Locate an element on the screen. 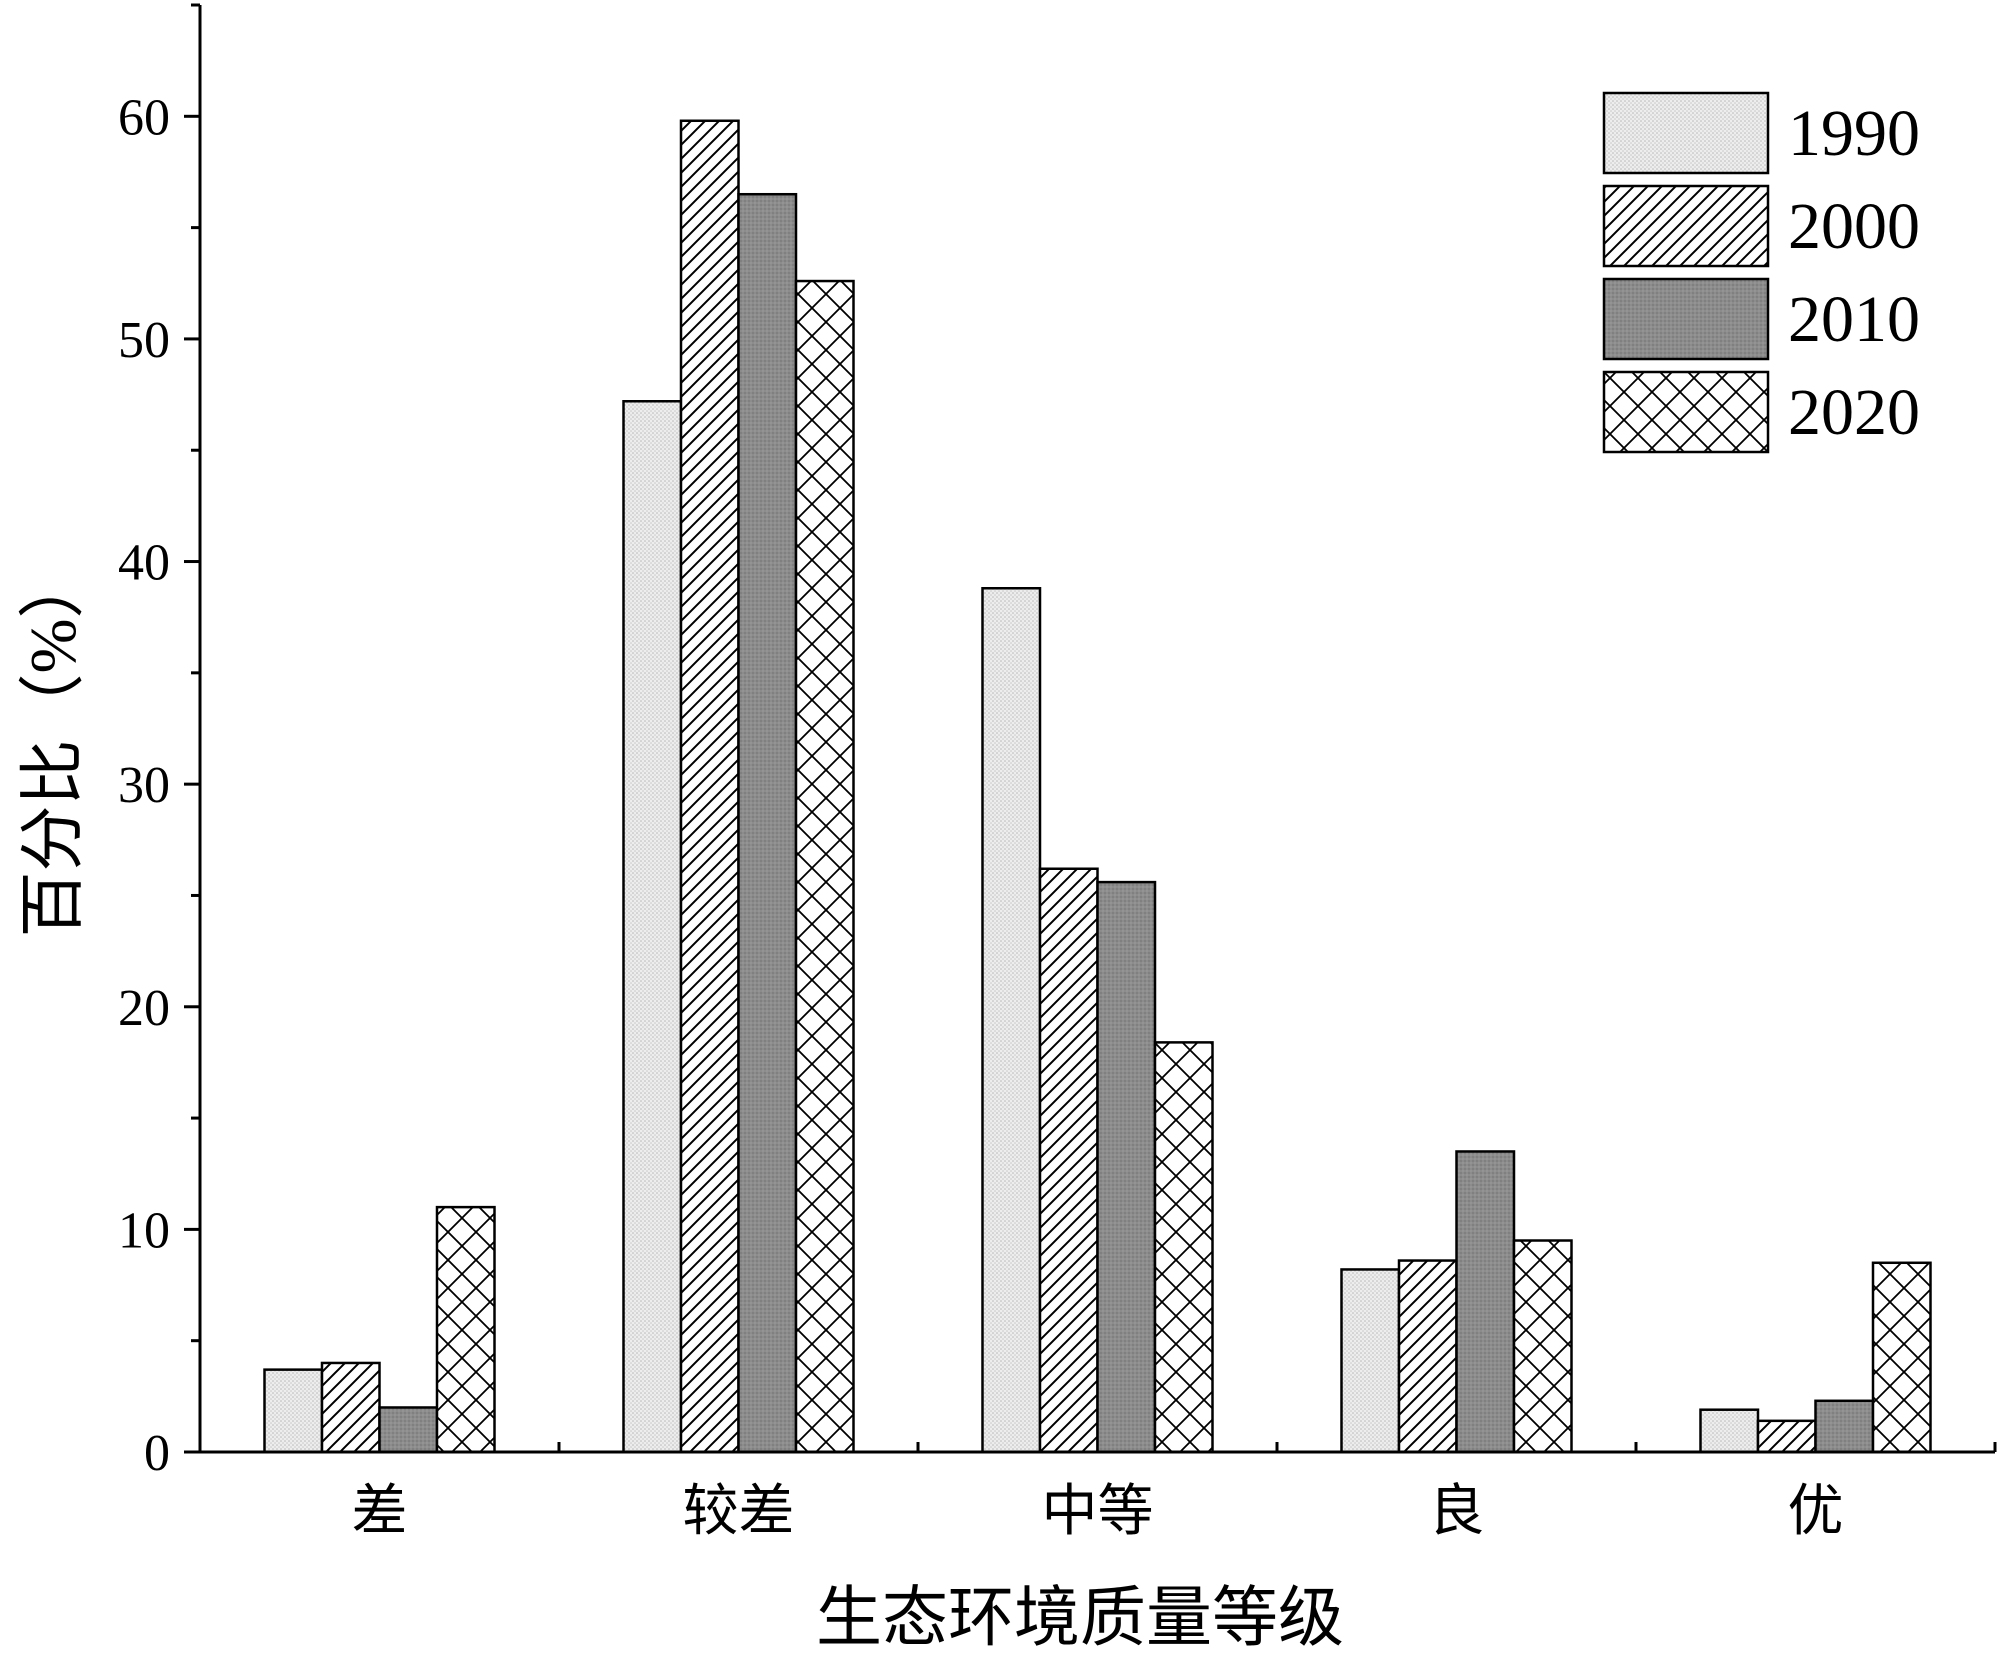 This screenshot has height=1675, width=2000. x-tick-label: 较差 is located at coordinates (739, 1512).